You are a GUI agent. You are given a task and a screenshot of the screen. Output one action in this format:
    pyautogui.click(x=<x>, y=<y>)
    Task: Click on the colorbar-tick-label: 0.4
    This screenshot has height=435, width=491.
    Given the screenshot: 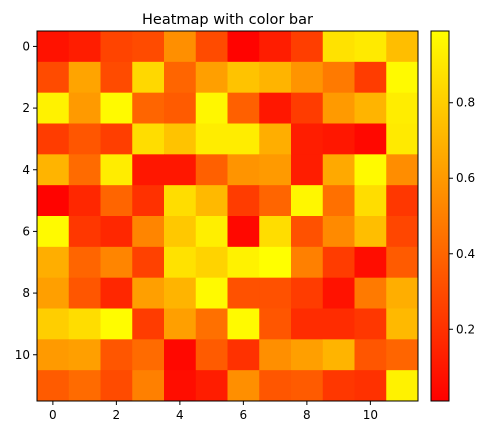 What is the action you would take?
    pyautogui.click(x=465, y=254)
    